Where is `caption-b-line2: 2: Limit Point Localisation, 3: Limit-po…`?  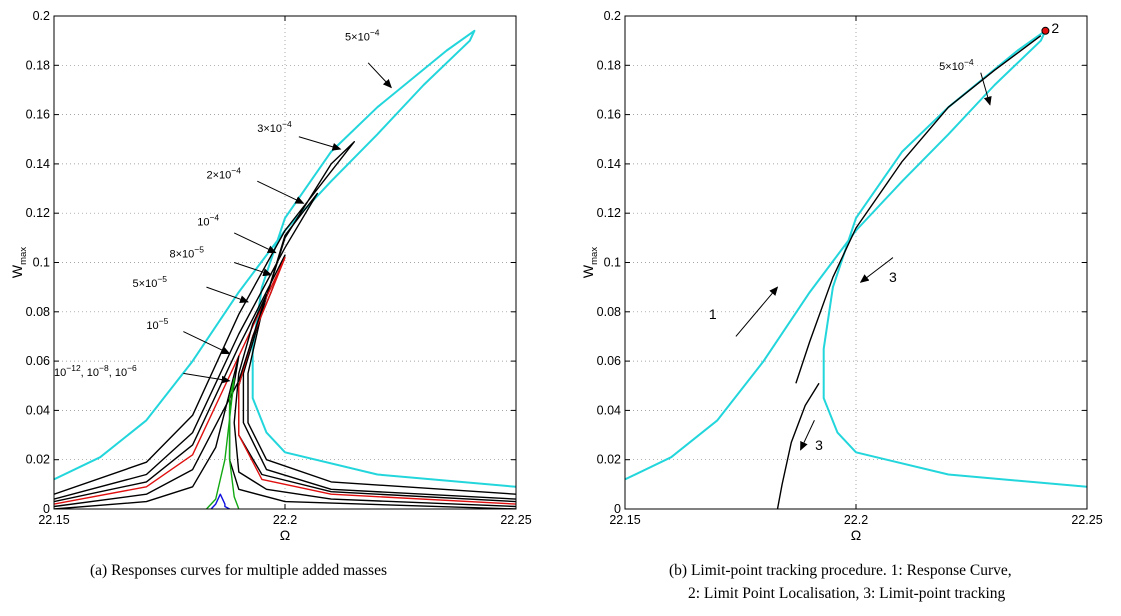
caption-b-line2: 2: Limit Point Localisation, 3: Limit-po… is located at coordinates (847, 593).